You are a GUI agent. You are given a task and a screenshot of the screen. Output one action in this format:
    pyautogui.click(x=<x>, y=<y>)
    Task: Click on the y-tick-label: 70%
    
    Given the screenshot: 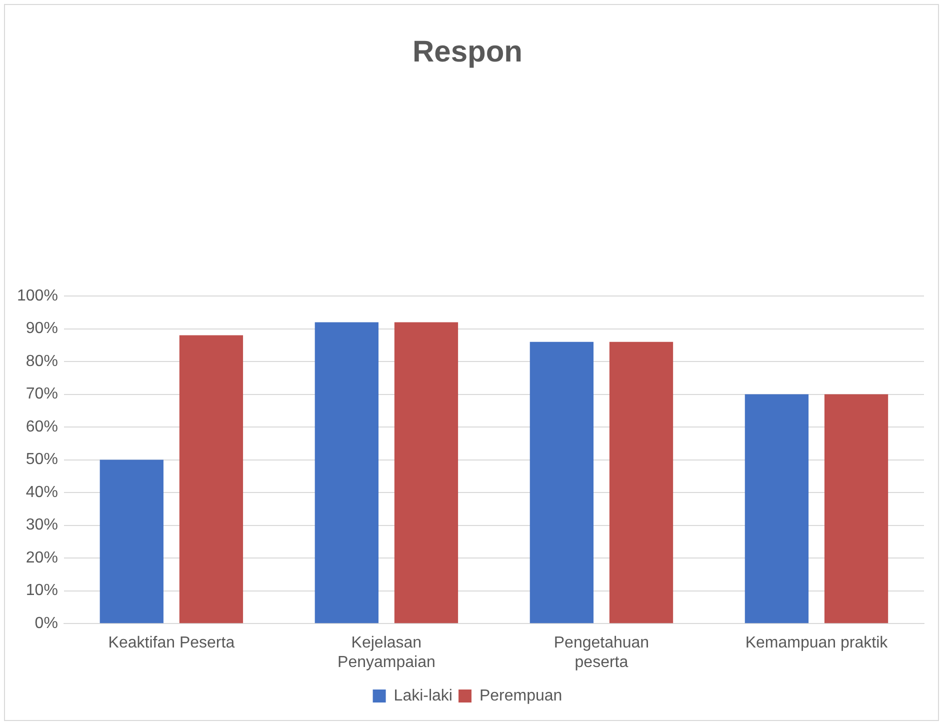 What is the action you would take?
    pyautogui.click(x=42, y=394)
    